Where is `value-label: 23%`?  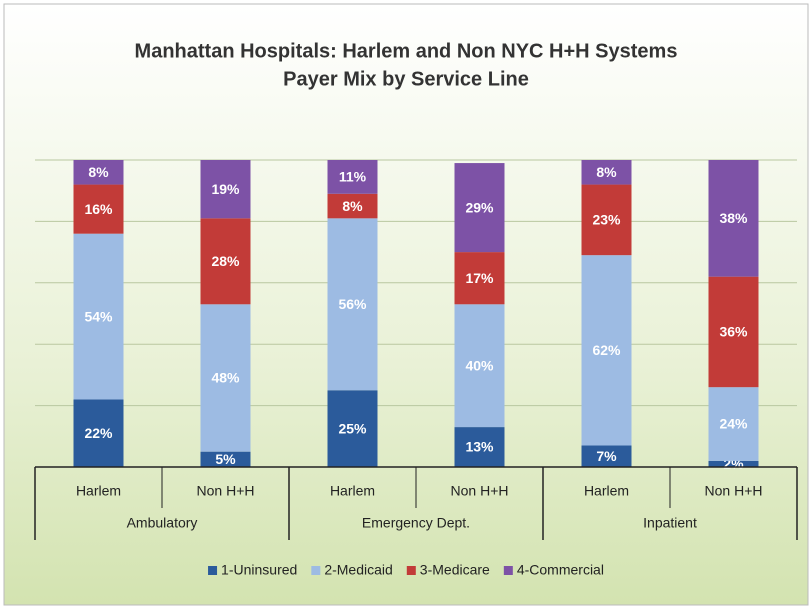 value-label: 23% is located at coordinates (606, 220).